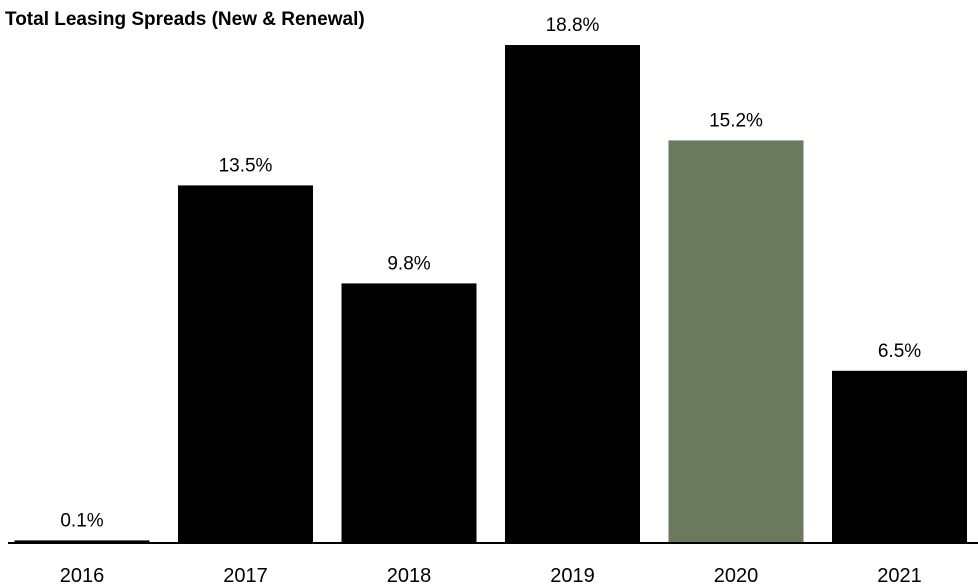  What do you see at coordinates (245, 575) in the screenshot?
I see `x-tick-label-2017: 2017` at bounding box center [245, 575].